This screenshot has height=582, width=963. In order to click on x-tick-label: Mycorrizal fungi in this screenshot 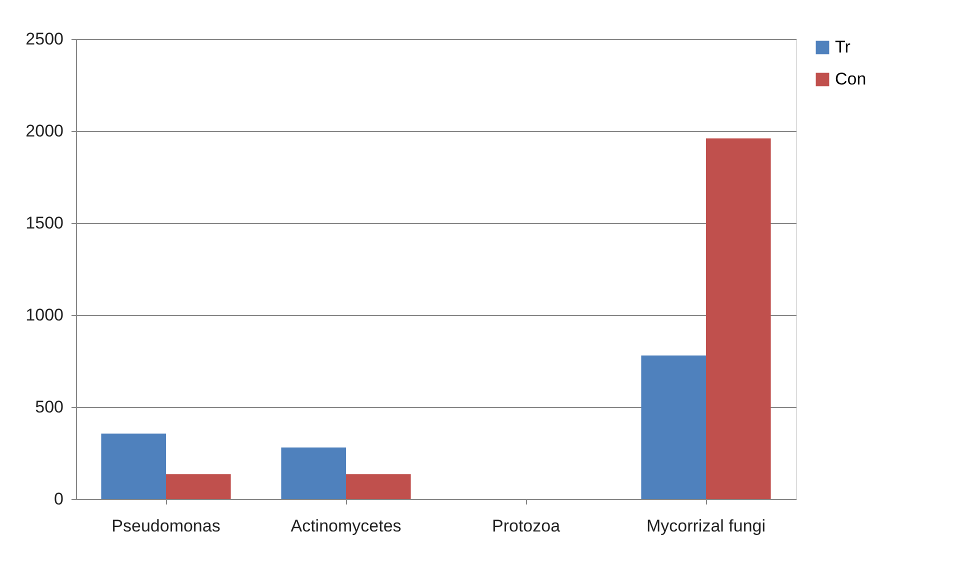, I will do `click(706, 526)`.